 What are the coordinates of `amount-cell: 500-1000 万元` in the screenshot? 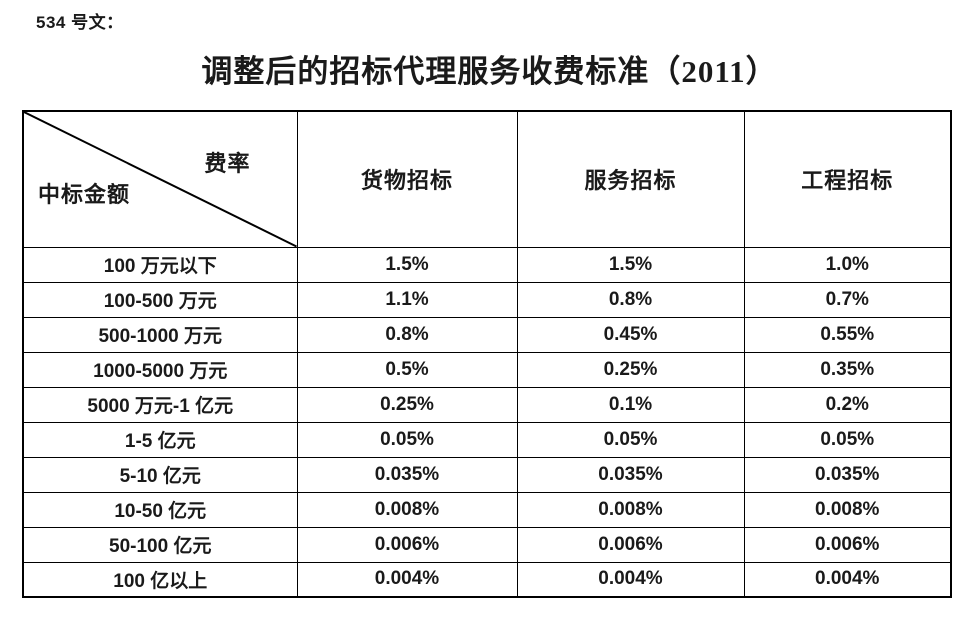 It's located at (160, 334).